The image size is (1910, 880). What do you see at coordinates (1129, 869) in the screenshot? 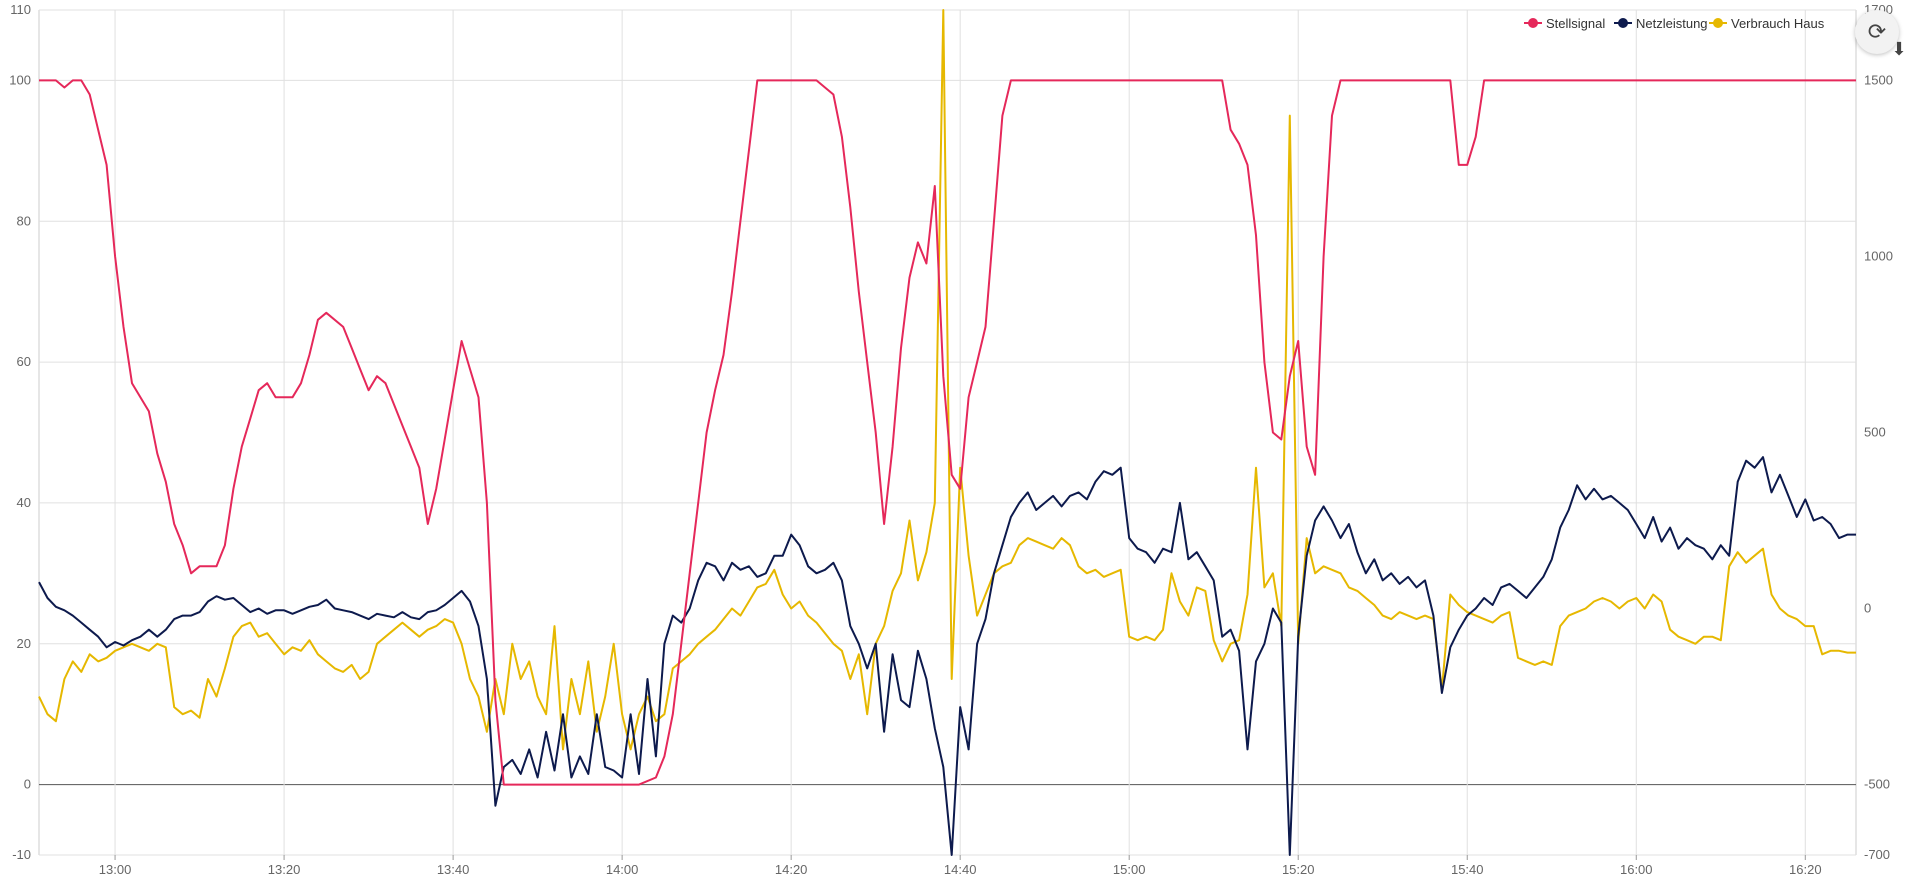
I see `x-tick-label: 15:00` at bounding box center [1129, 869].